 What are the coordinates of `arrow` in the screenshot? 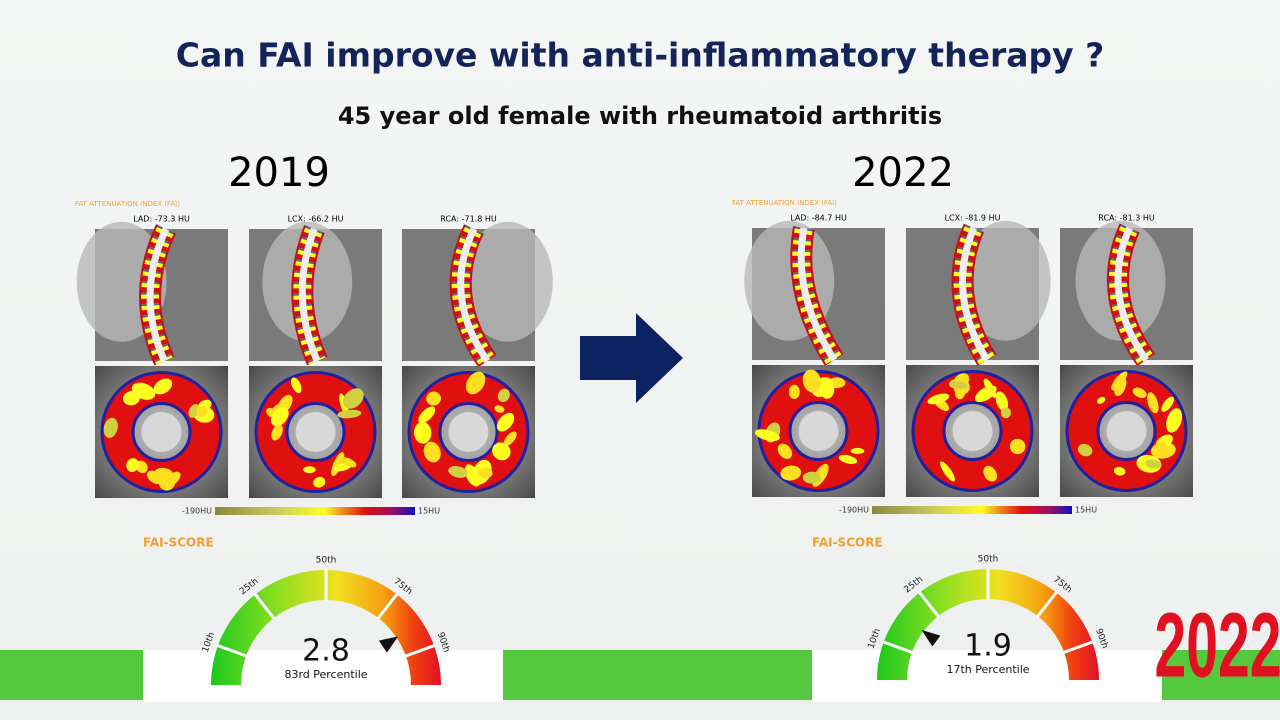 It's located at (631, 358).